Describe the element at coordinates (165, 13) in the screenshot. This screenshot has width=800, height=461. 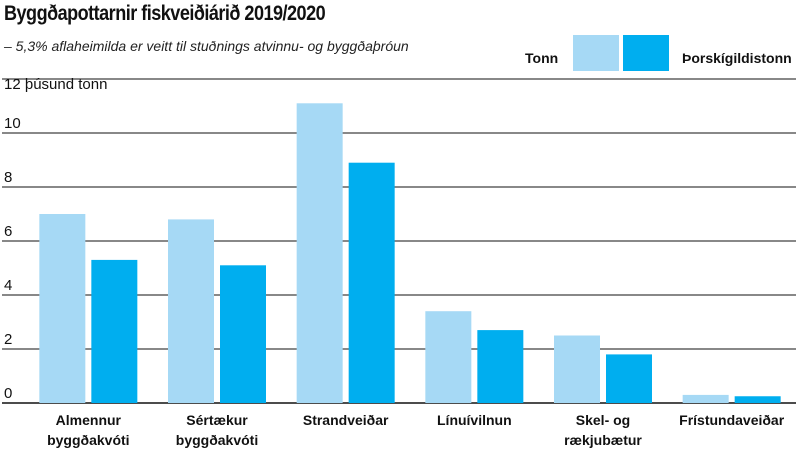
I see `chart-title: Byggðapottarnir fiskveiðiárið 2019/2020` at that location.